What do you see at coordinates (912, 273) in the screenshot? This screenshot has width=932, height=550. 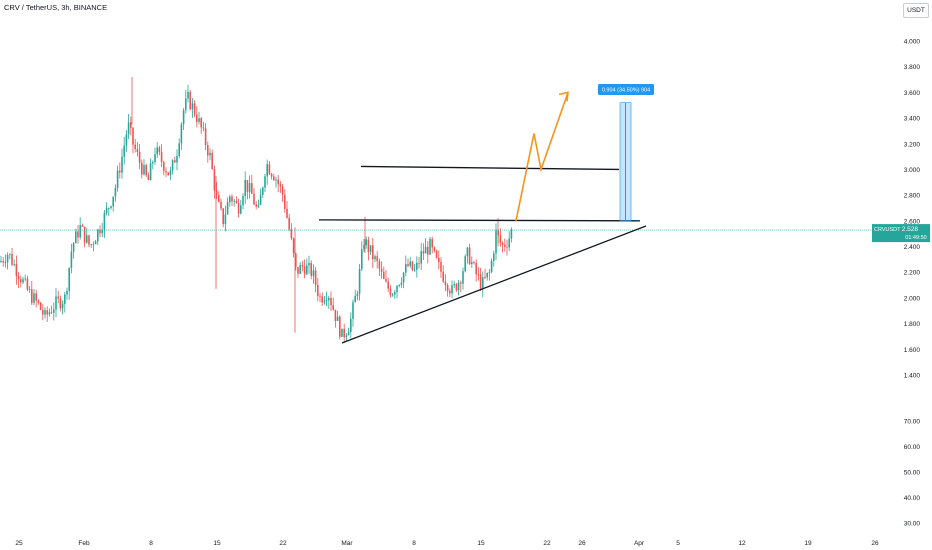 I see `price-tick-label: 2.200` at bounding box center [912, 273].